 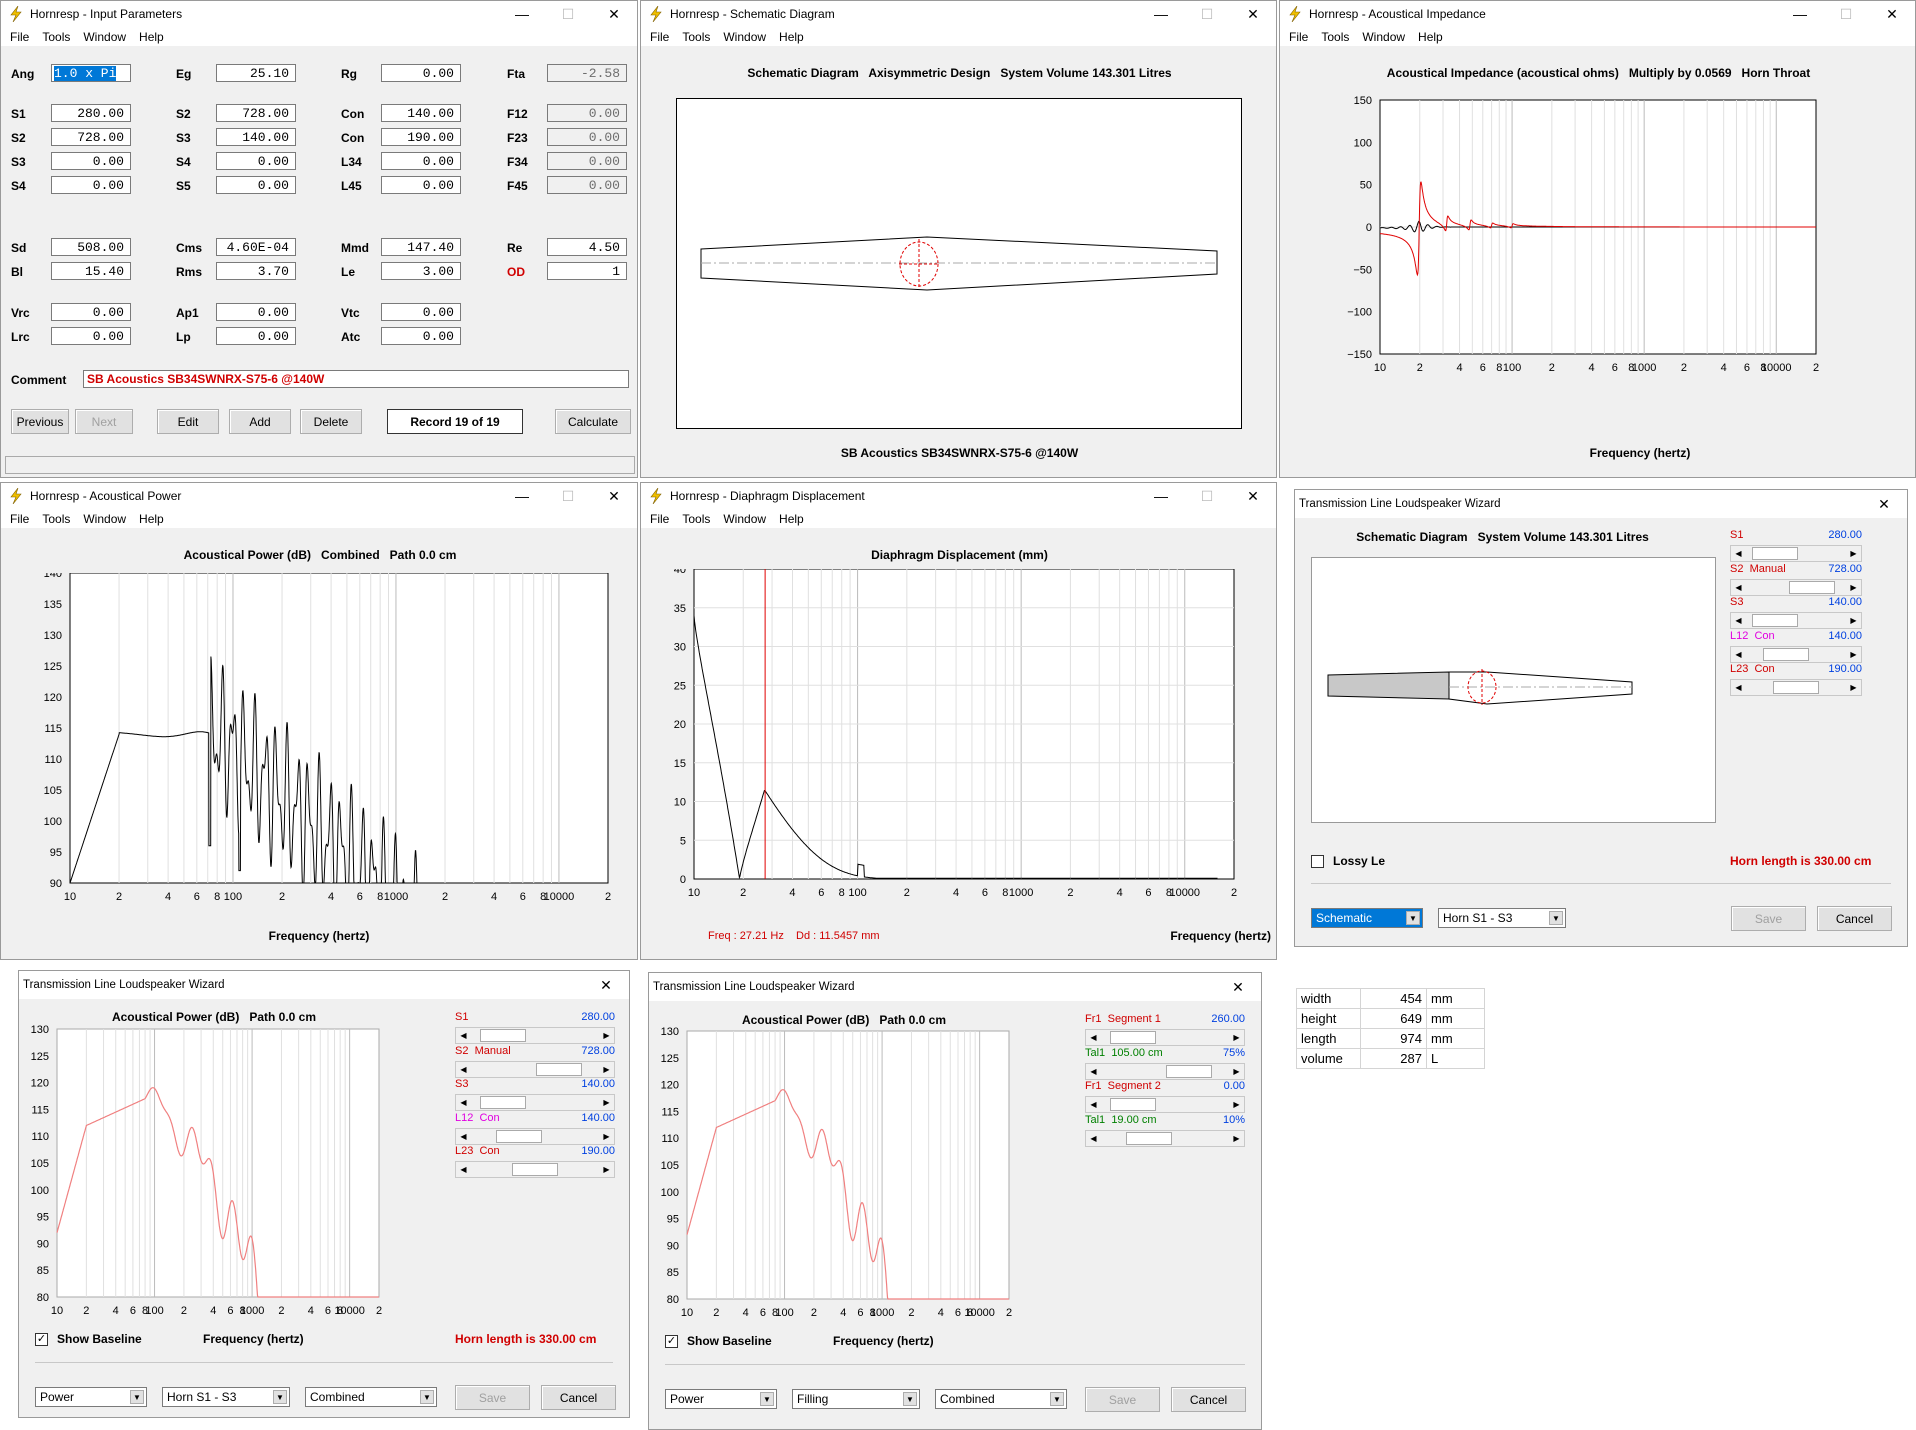 I want to click on comment-field: SB Acoustics SB34SWNRX-S75-6 @140W, so click(x=356, y=379).